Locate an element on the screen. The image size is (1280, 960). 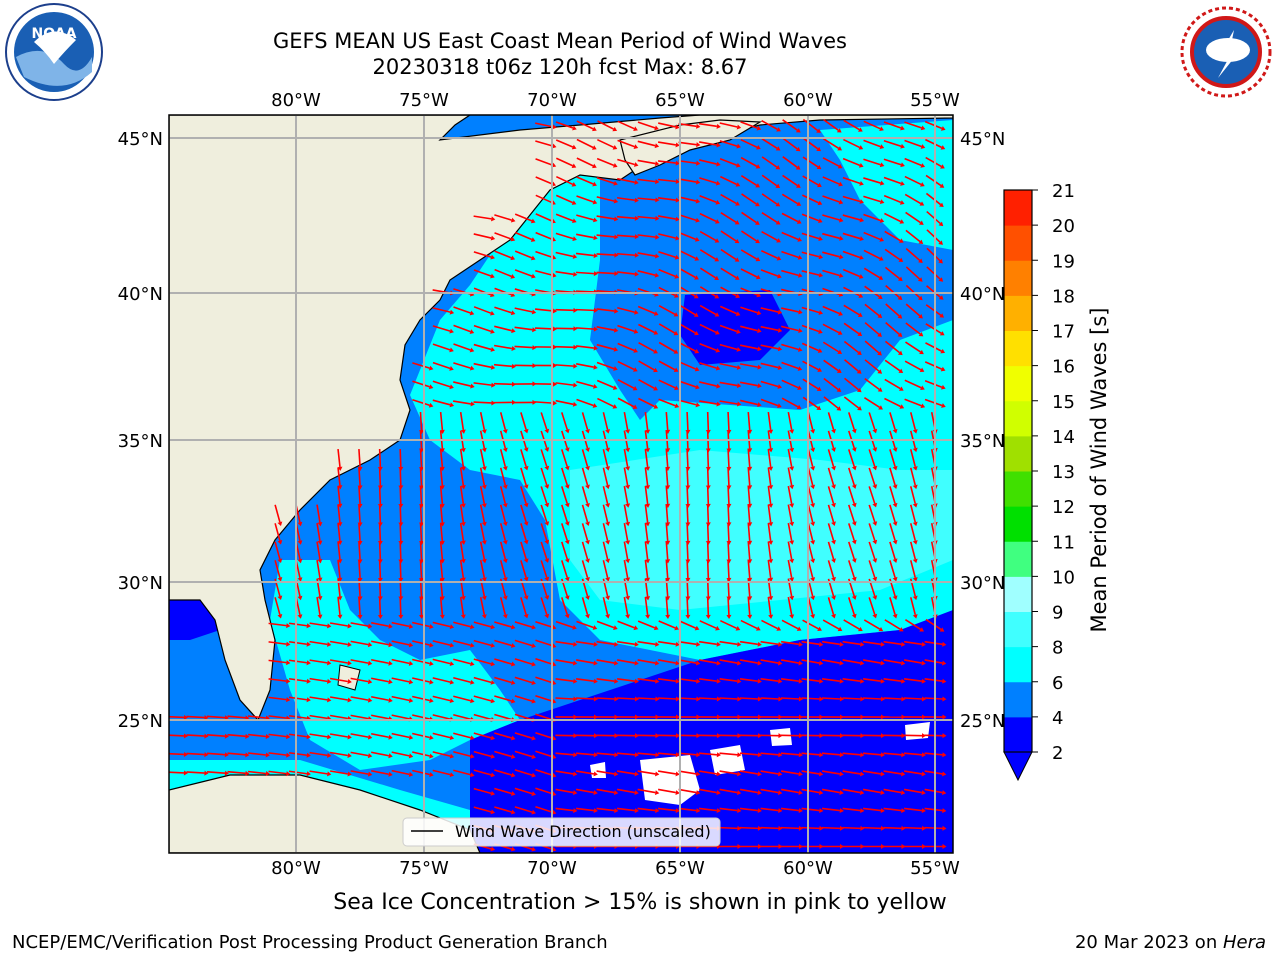
colorbar-tick-label: 10 is located at coordinates (1063, 577).